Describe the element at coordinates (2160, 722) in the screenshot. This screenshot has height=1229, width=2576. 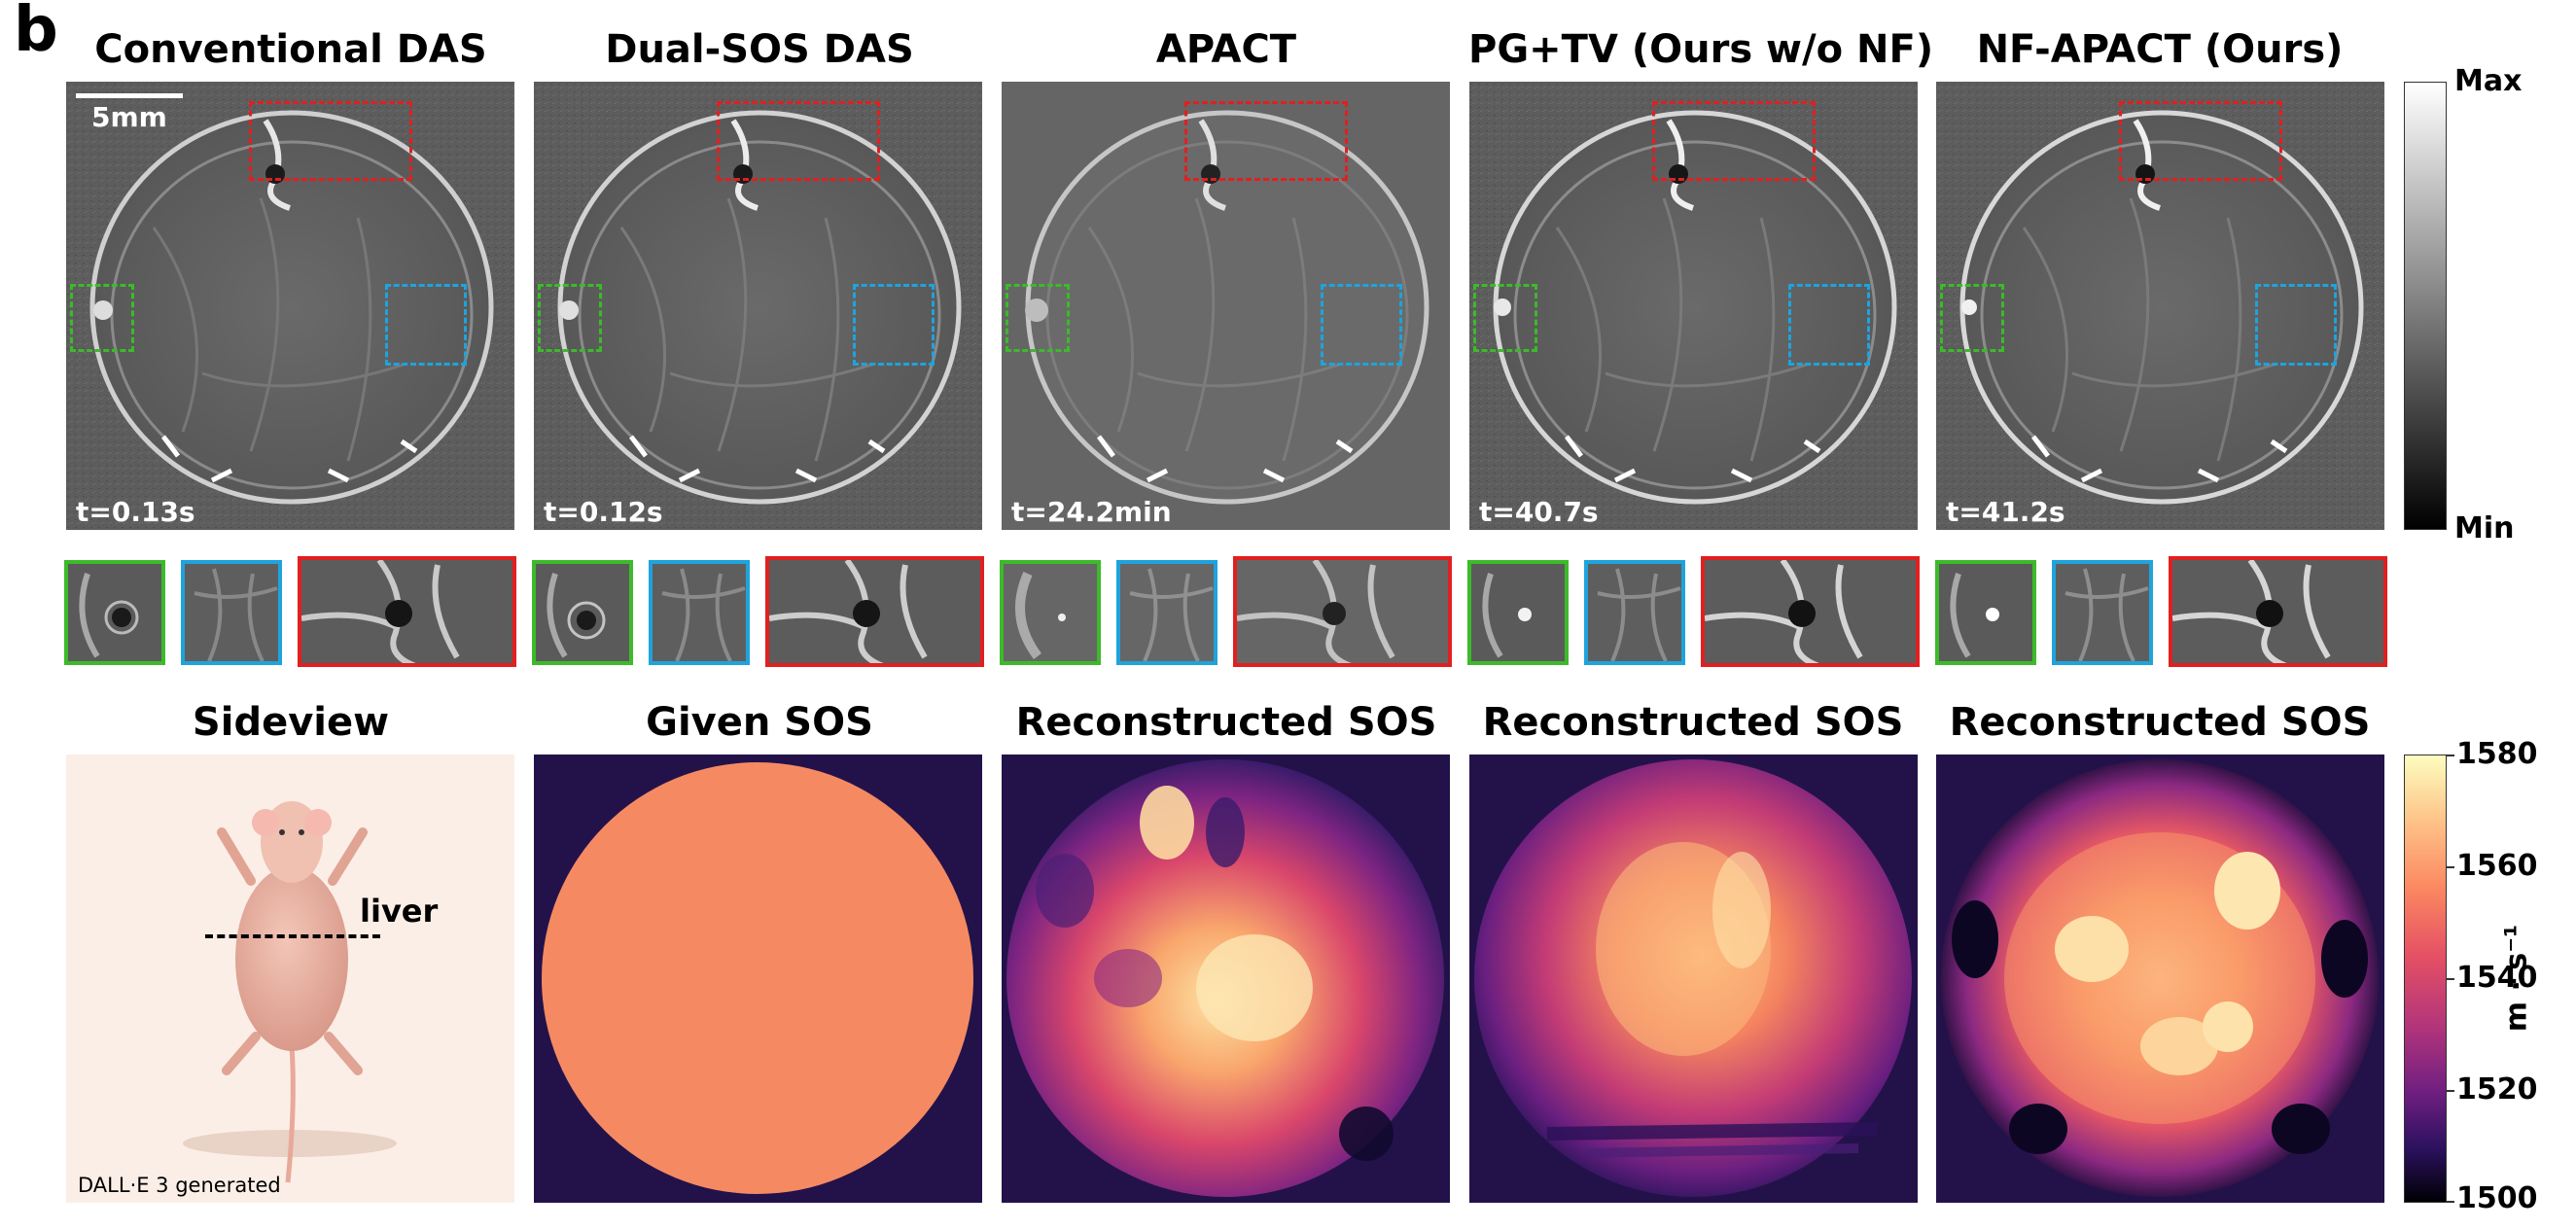
I see `title-reconstructed-sos-nf-apact: Reconstructed SOS` at that location.